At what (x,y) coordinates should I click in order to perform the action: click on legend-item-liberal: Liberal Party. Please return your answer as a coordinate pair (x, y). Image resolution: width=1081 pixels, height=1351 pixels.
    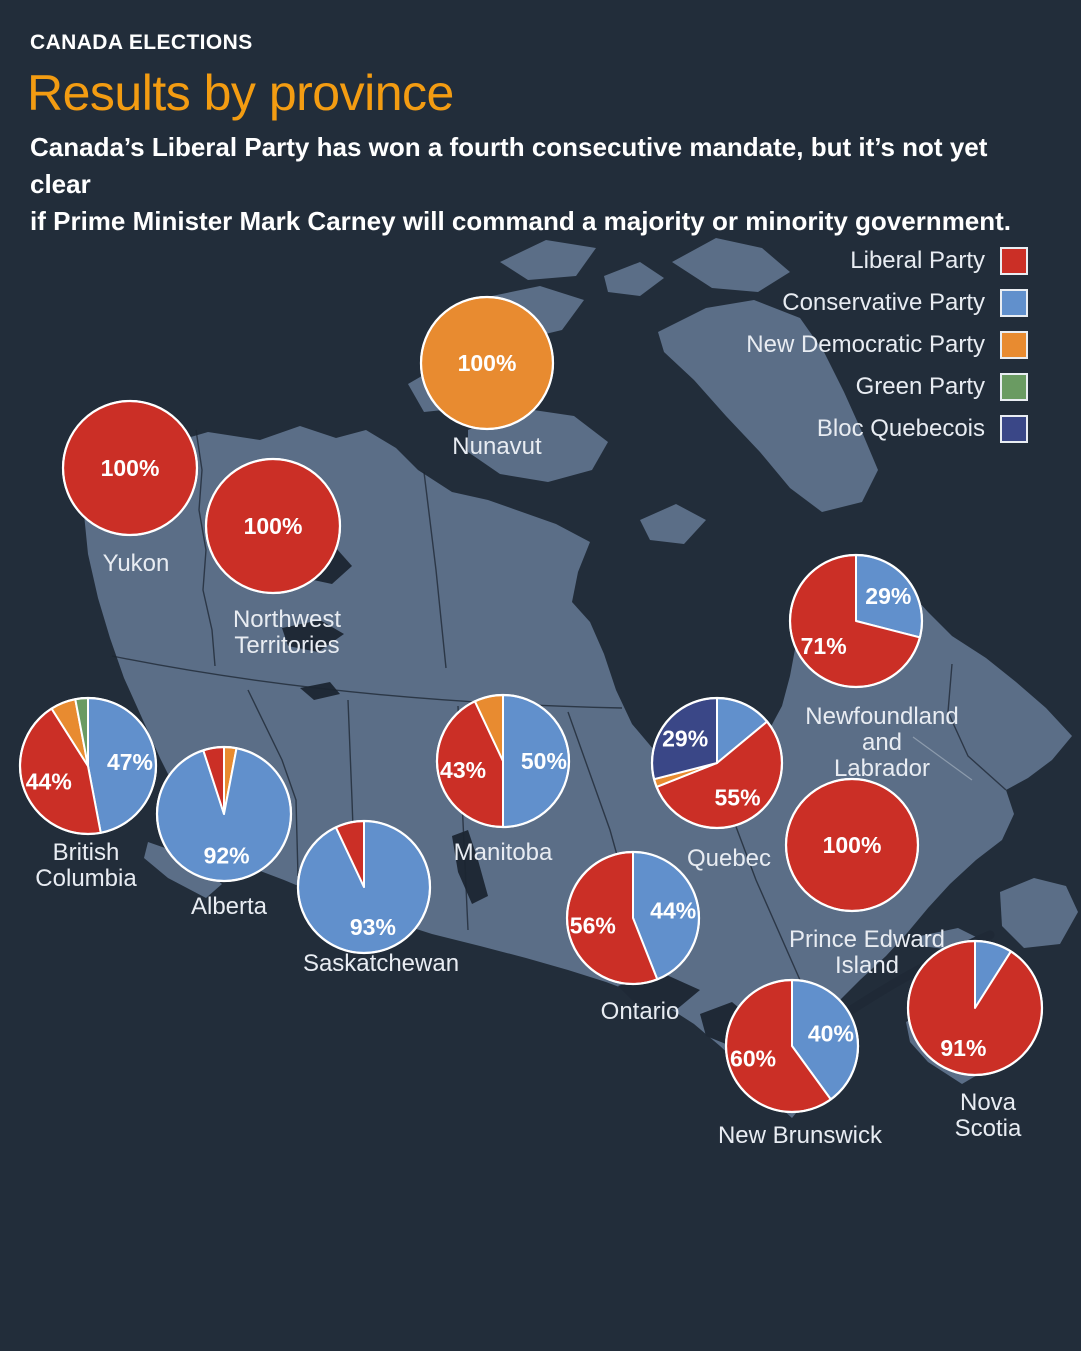
    Looking at the image, I should click on (939, 261).